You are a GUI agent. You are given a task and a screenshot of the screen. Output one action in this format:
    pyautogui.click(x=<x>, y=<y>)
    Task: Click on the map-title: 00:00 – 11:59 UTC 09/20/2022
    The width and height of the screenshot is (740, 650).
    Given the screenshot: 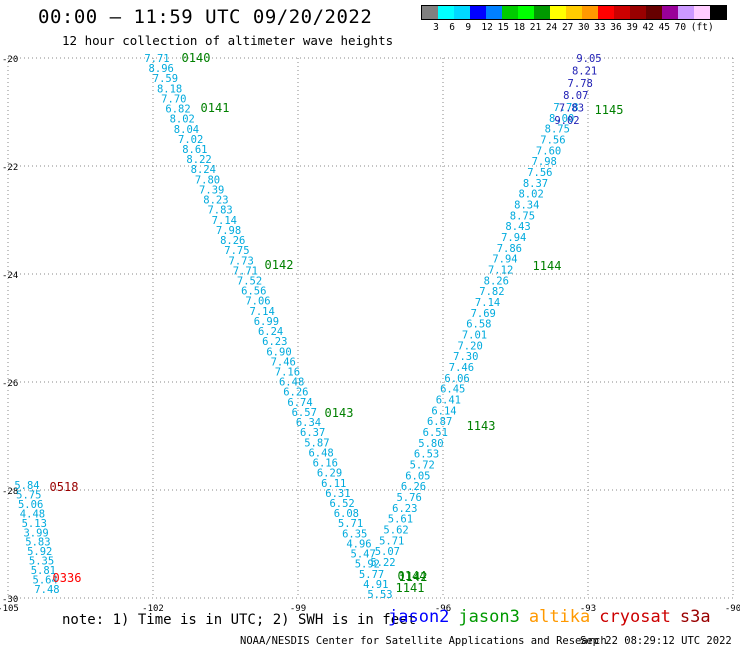 What is the action you would take?
    pyautogui.click(x=205, y=17)
    